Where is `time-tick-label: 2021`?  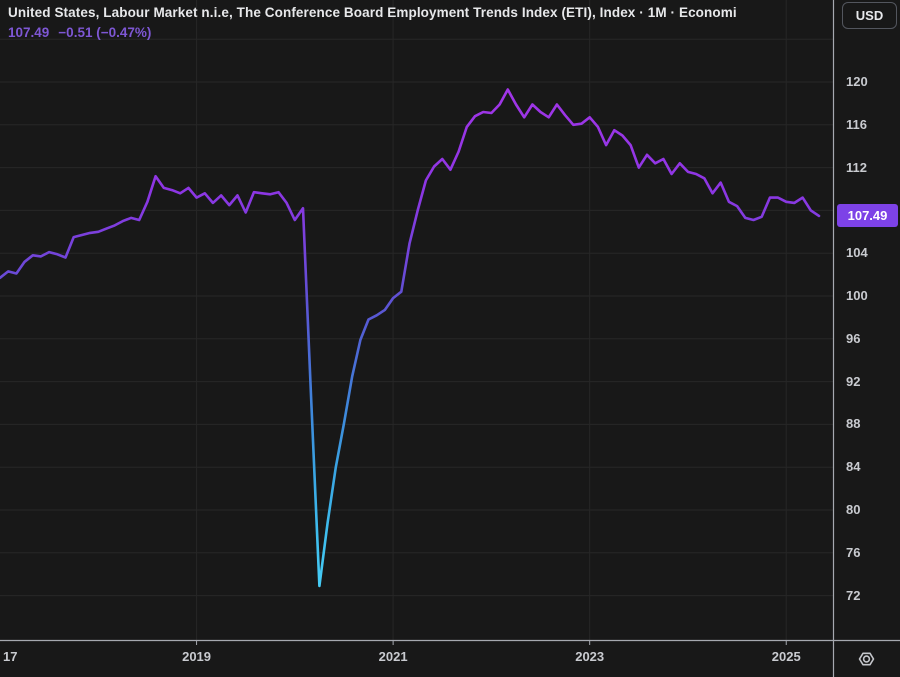 time-tick-label: 2021 is located at coordinates (393, 656).